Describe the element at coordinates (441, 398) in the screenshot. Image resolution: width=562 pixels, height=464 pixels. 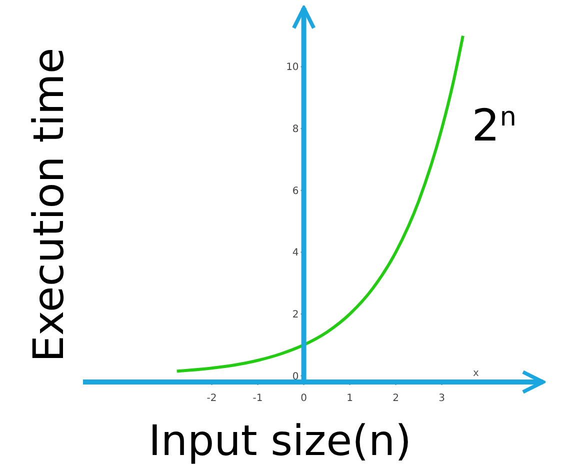
I see `x-tick-label: 3` at that location.